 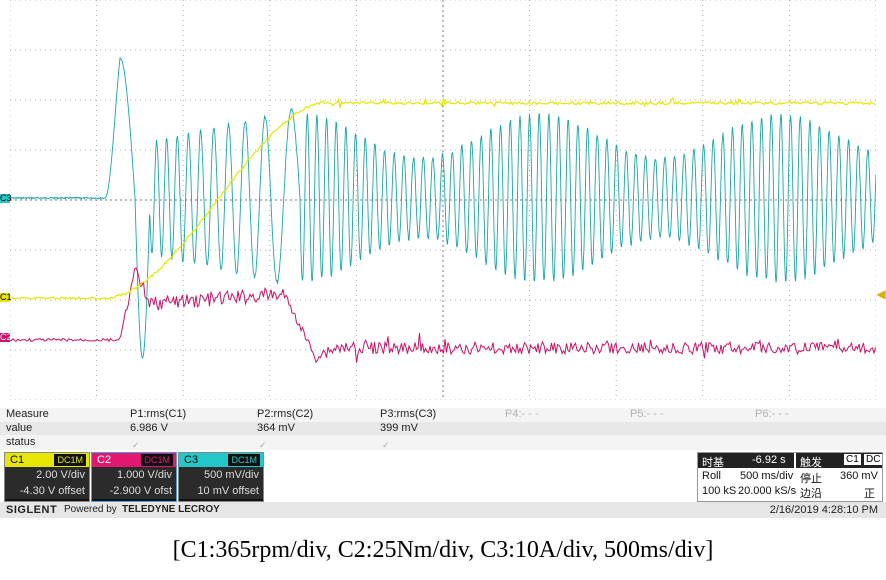 I want to click on c2-id: C2, so click(x=104, y=460).